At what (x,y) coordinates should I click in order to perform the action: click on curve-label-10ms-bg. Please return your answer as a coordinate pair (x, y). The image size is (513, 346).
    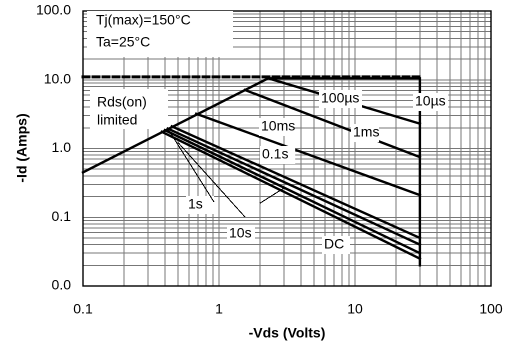
    Looking at the image, I should click on (277, 127).